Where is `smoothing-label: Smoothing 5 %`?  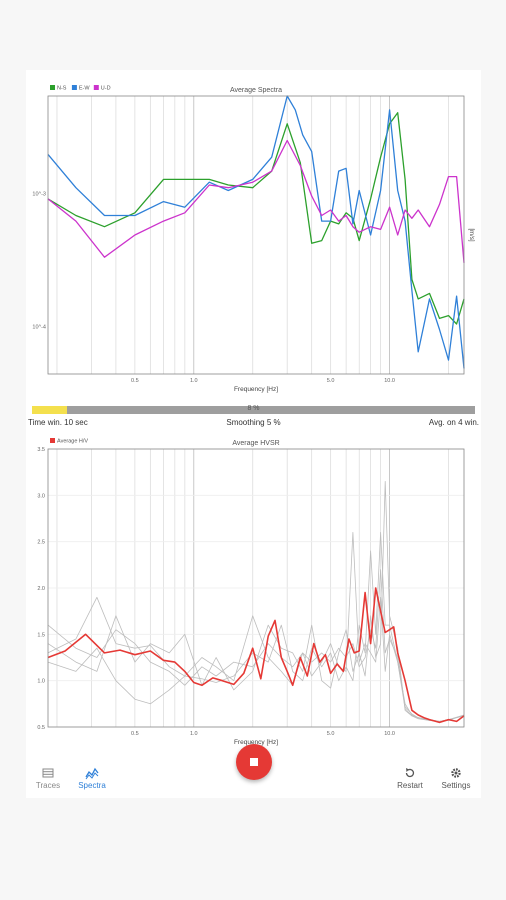 smoothing-label: Smoothing 5 % is located at coordinates (253, 422).